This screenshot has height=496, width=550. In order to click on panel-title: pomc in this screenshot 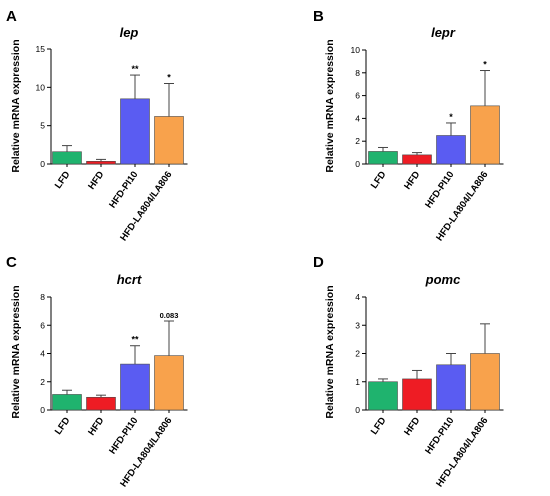, I will do `click(443, 279)`.